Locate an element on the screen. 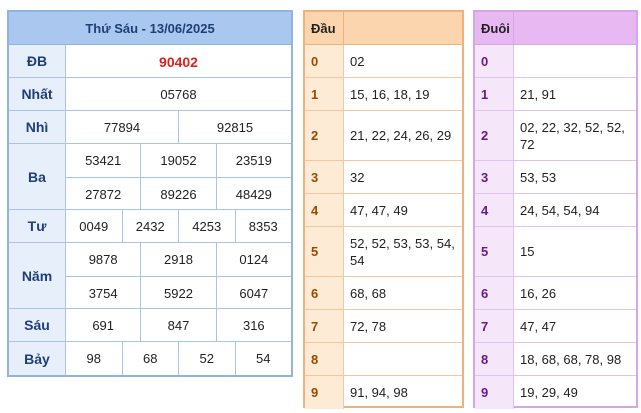 The width and height of the screenshot is (641, 413). tail-loto-numbers: 53, 53 is located at coordinates (538, 177).